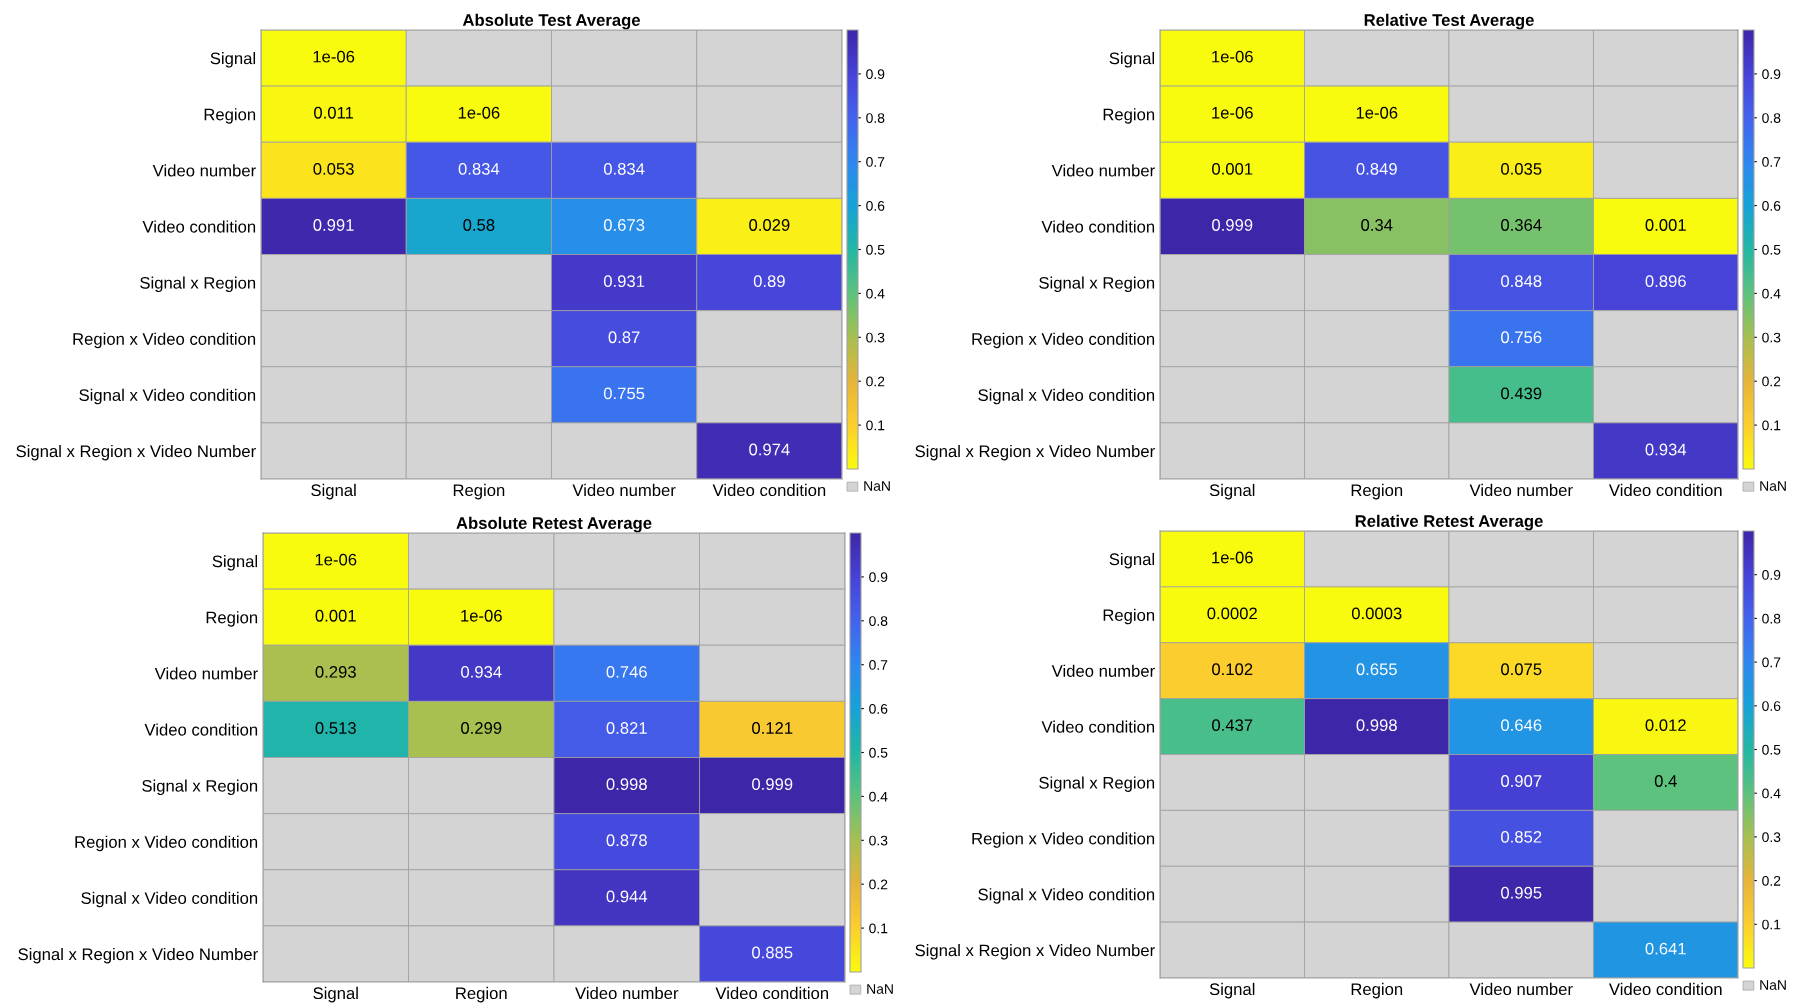 The height and width of the screenshot is (1008, 1796). I want to click on data-label: 0.0002, so click(1232, 613).